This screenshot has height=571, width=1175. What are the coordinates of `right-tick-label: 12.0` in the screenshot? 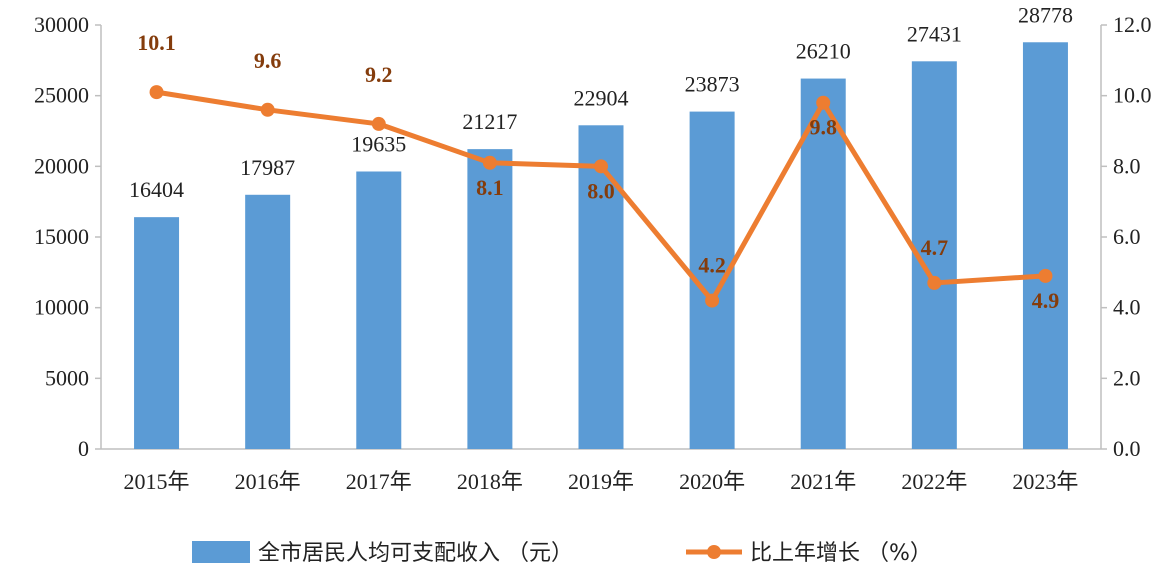 It's located at (1132, 24).